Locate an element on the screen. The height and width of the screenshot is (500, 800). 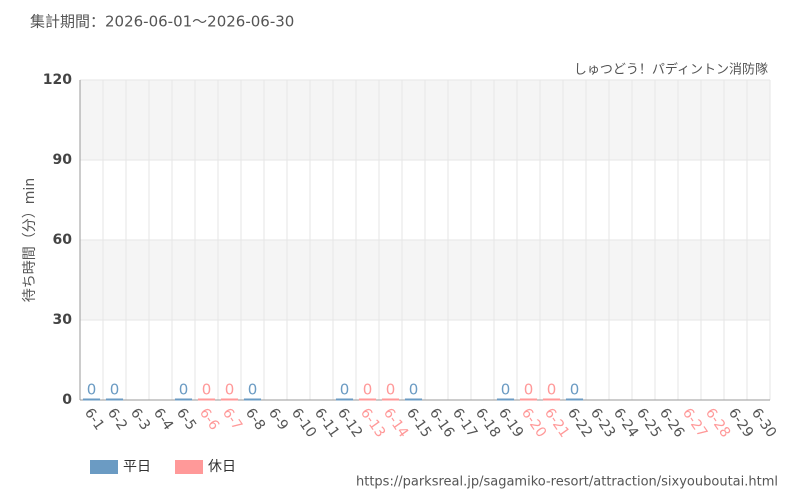
x-tick-label: 6-24 is located at coordinates (625, 422).